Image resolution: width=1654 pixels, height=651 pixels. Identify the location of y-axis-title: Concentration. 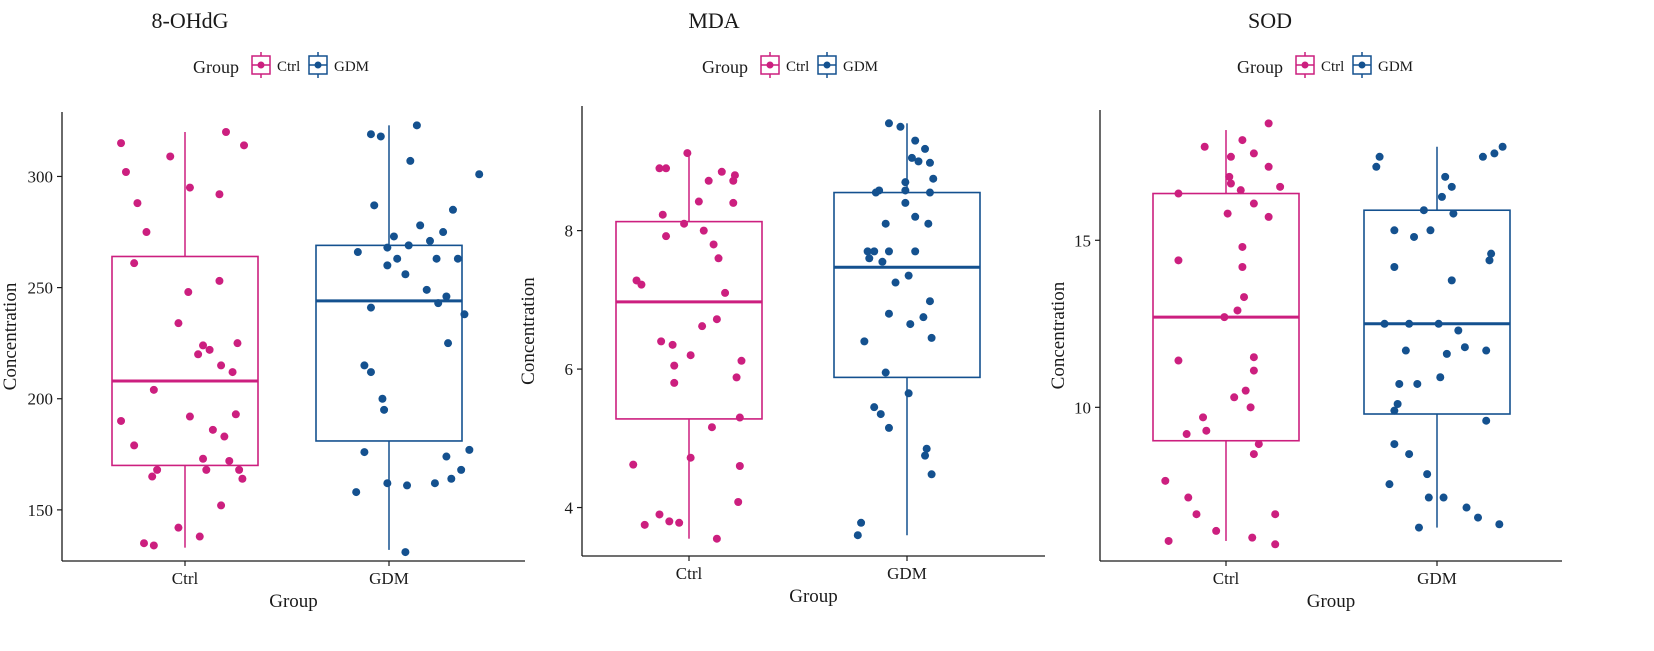
(10, 336).